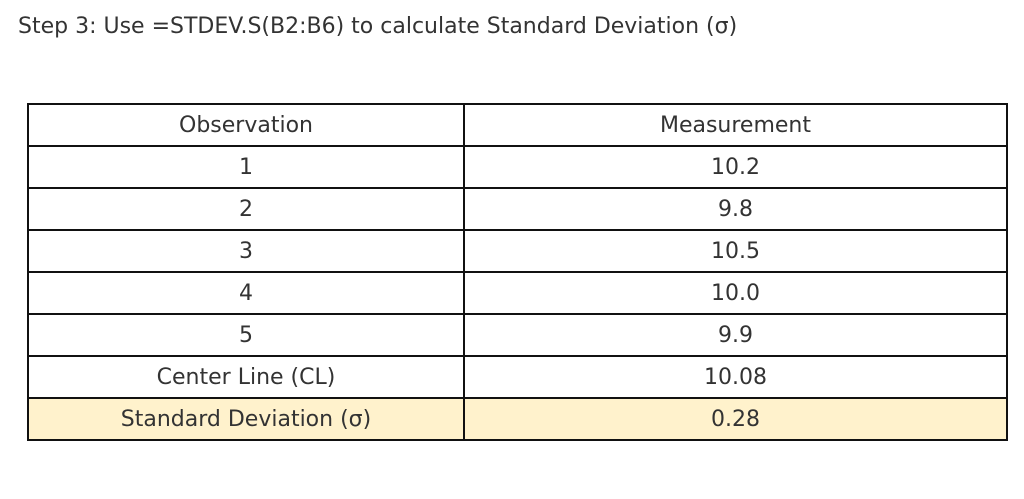  What do you see at coordinates (246, 377) in the screenshot?
I see `cell-label: Center Line (CL)` at bounding box center [246, 377].